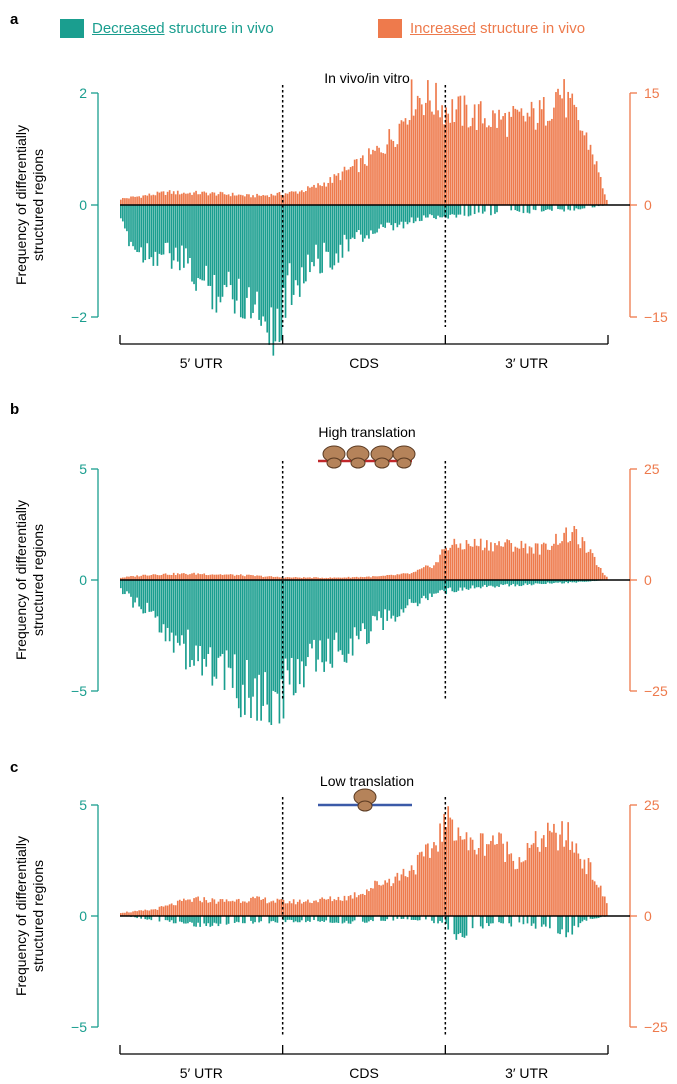  What do you see at coordinates (21, 205) in the screenshot?
I see `y-axis-label-line1: Frequency of differentially` at bounding box center [21, 205].